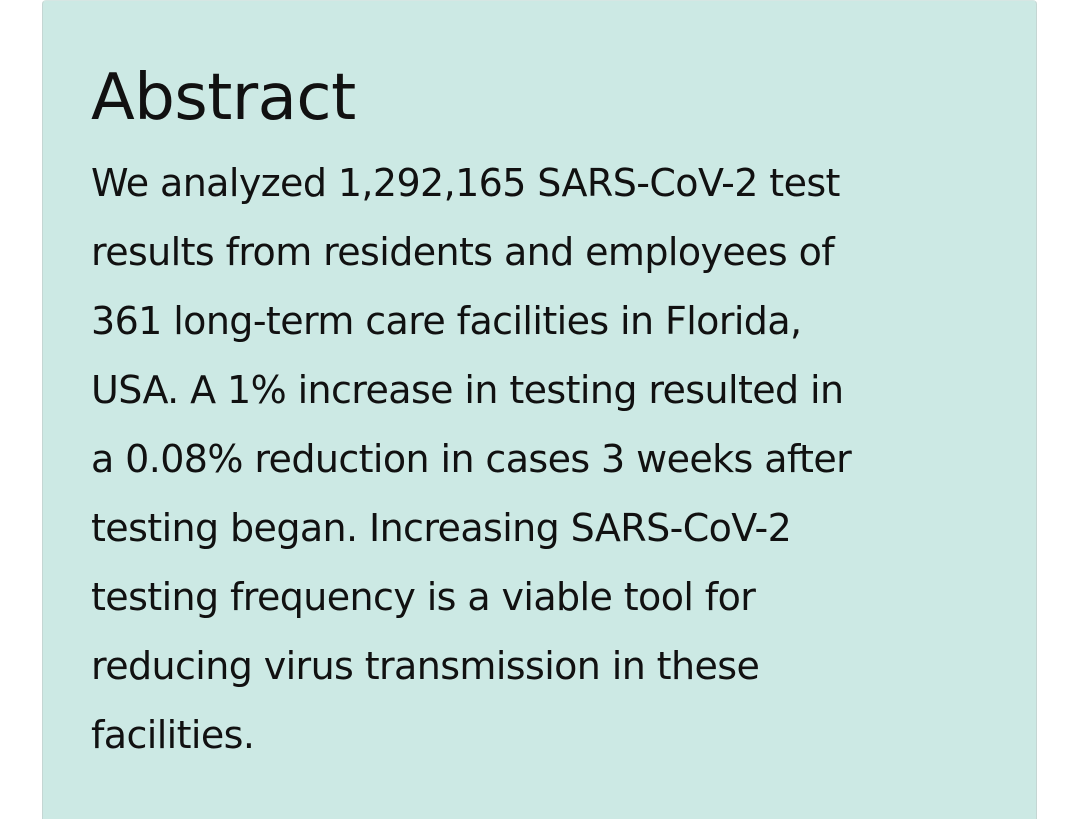  What do you see at coordinates (423, 597) in the screenshot?
I see `abstract-line: testing frequency is a viable tool for` at bounding box center [423, 597].